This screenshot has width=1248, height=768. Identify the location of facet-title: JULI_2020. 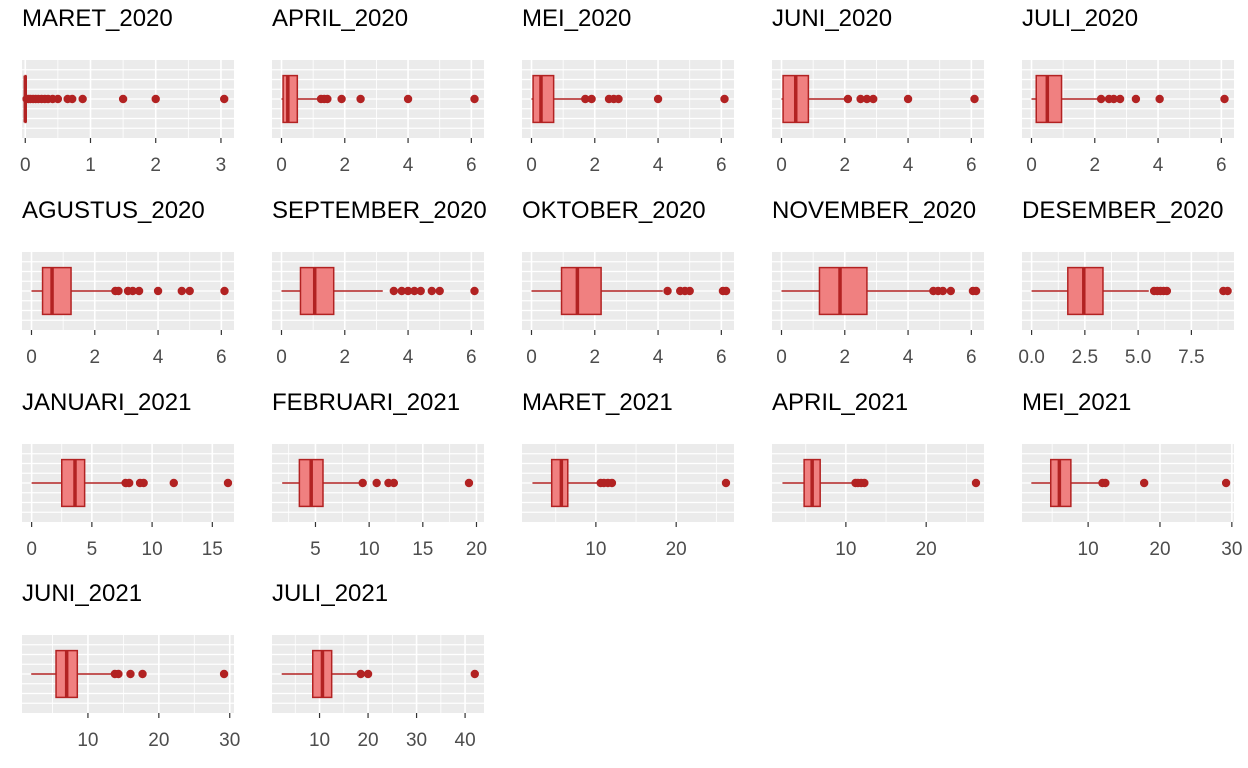
(1080, 18).